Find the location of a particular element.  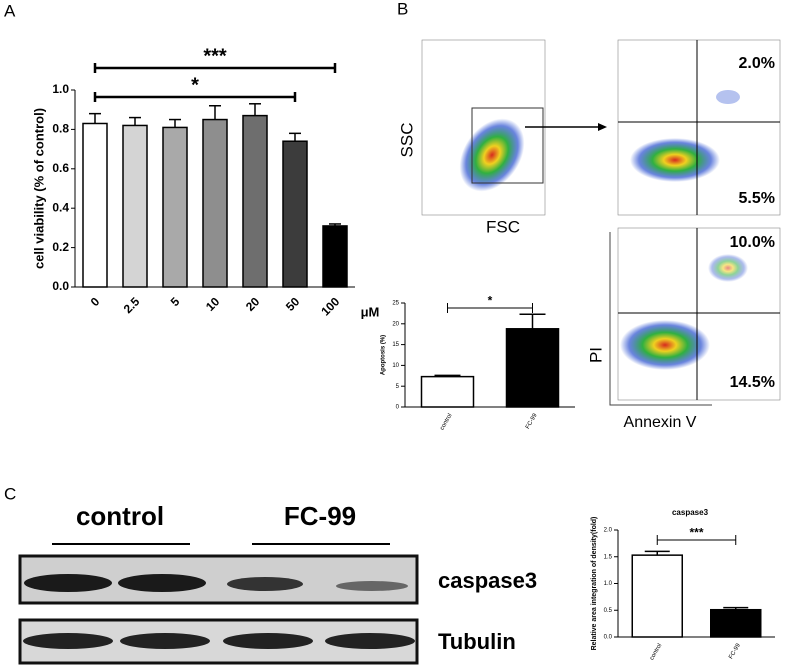

group-label: FC-99 is located at coordinates (320, 516).